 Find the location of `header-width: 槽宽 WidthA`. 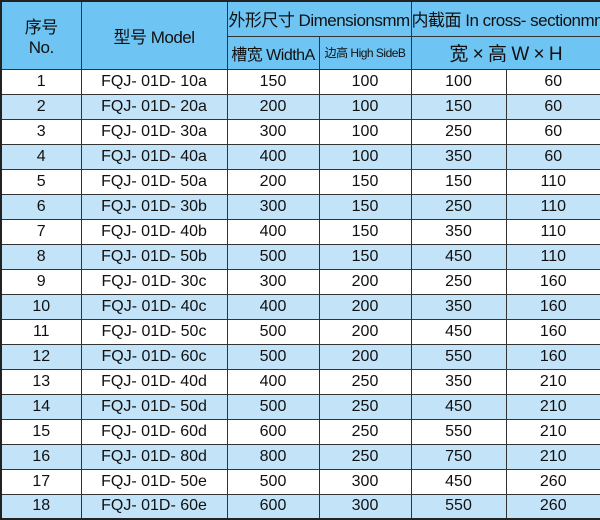

header-width: 槽宽 WidthA is located at coordinates (273, 52).